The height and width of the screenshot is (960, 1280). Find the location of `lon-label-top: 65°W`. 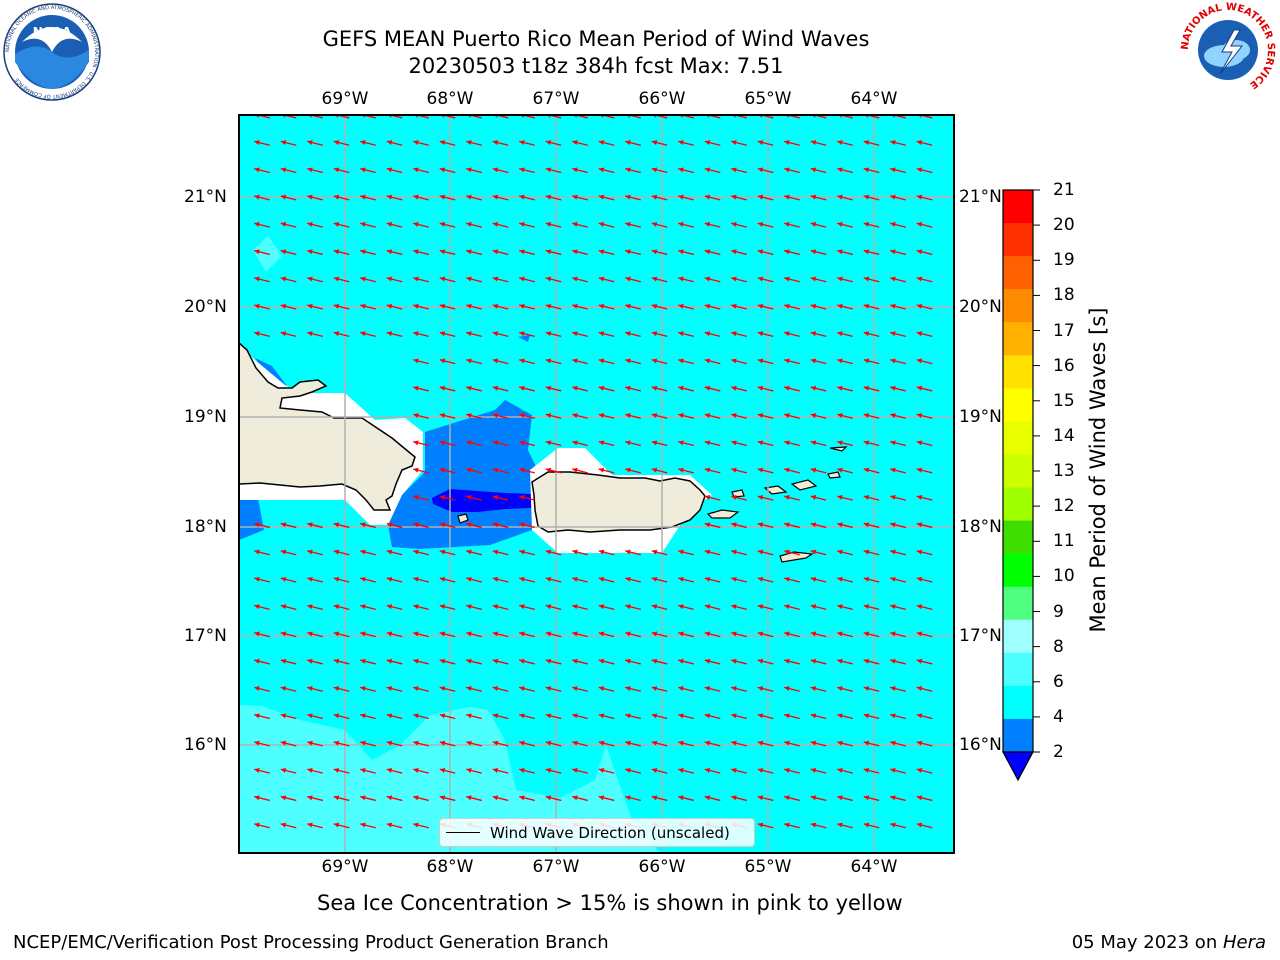

lon-label-top: 65°W is located at coordinates (768, 99).